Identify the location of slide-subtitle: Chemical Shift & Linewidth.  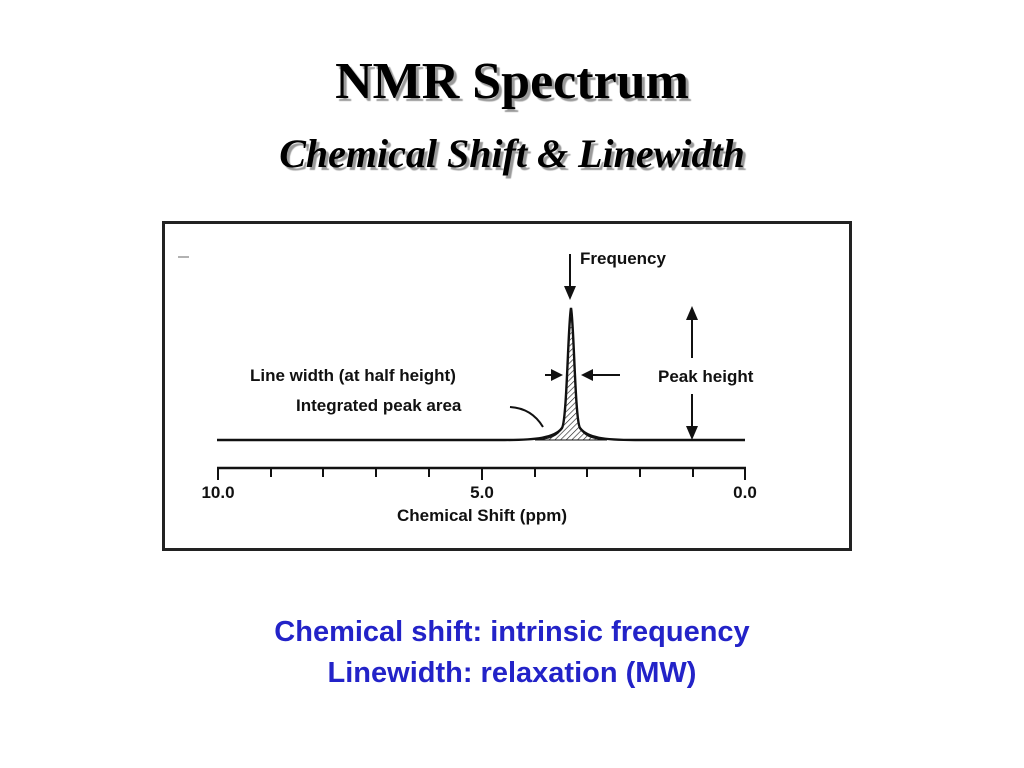
(512, 153).